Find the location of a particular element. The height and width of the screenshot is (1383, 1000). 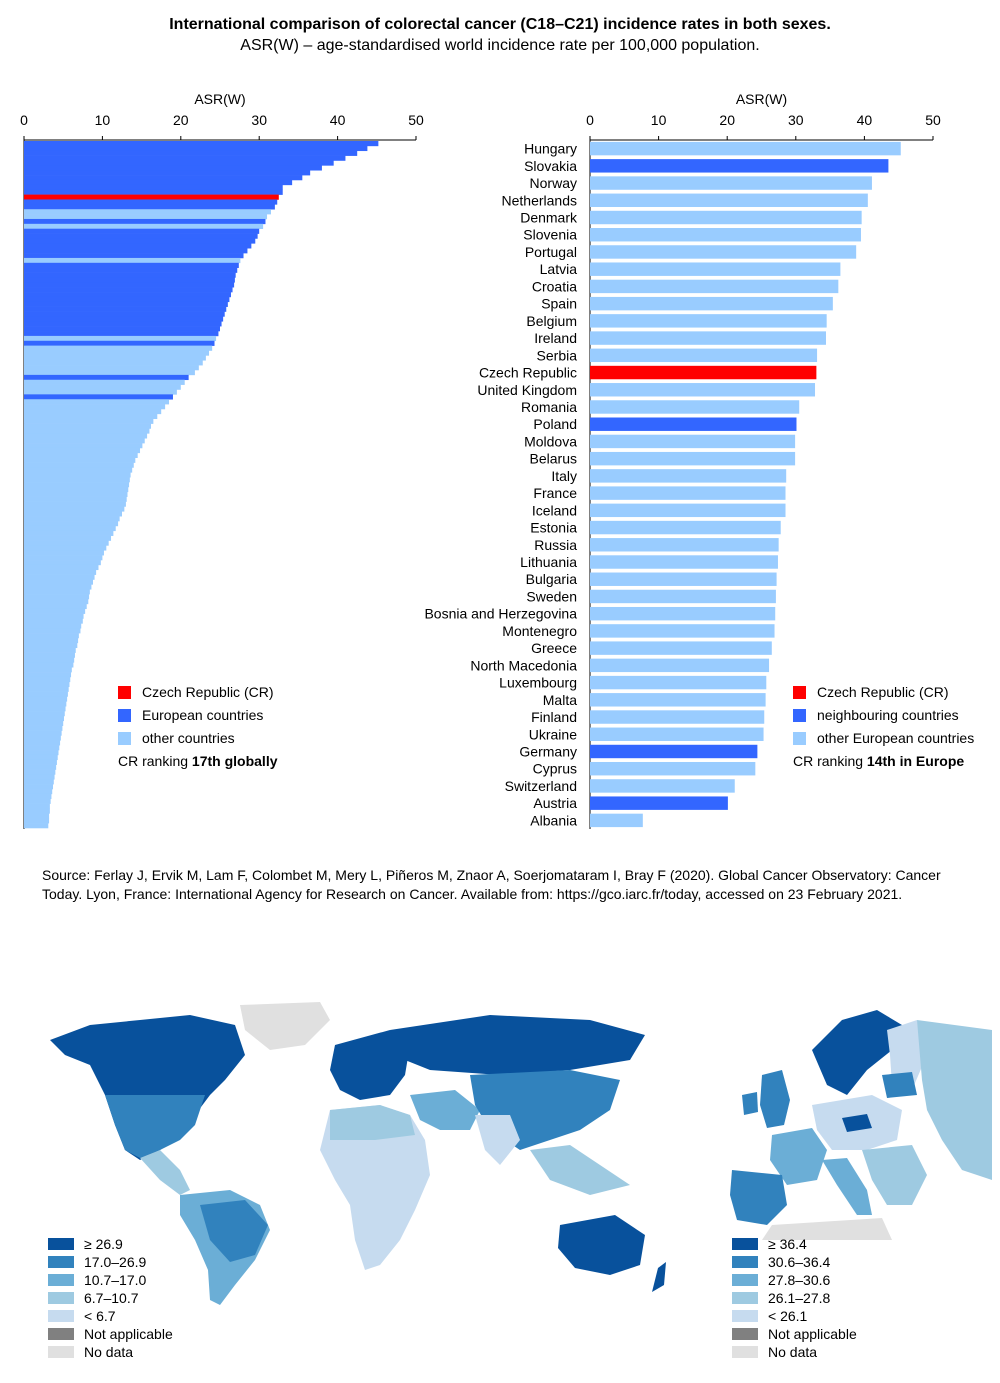

legend-label-neighbouring: neighbouring countries is located at coordinates (888, 715).